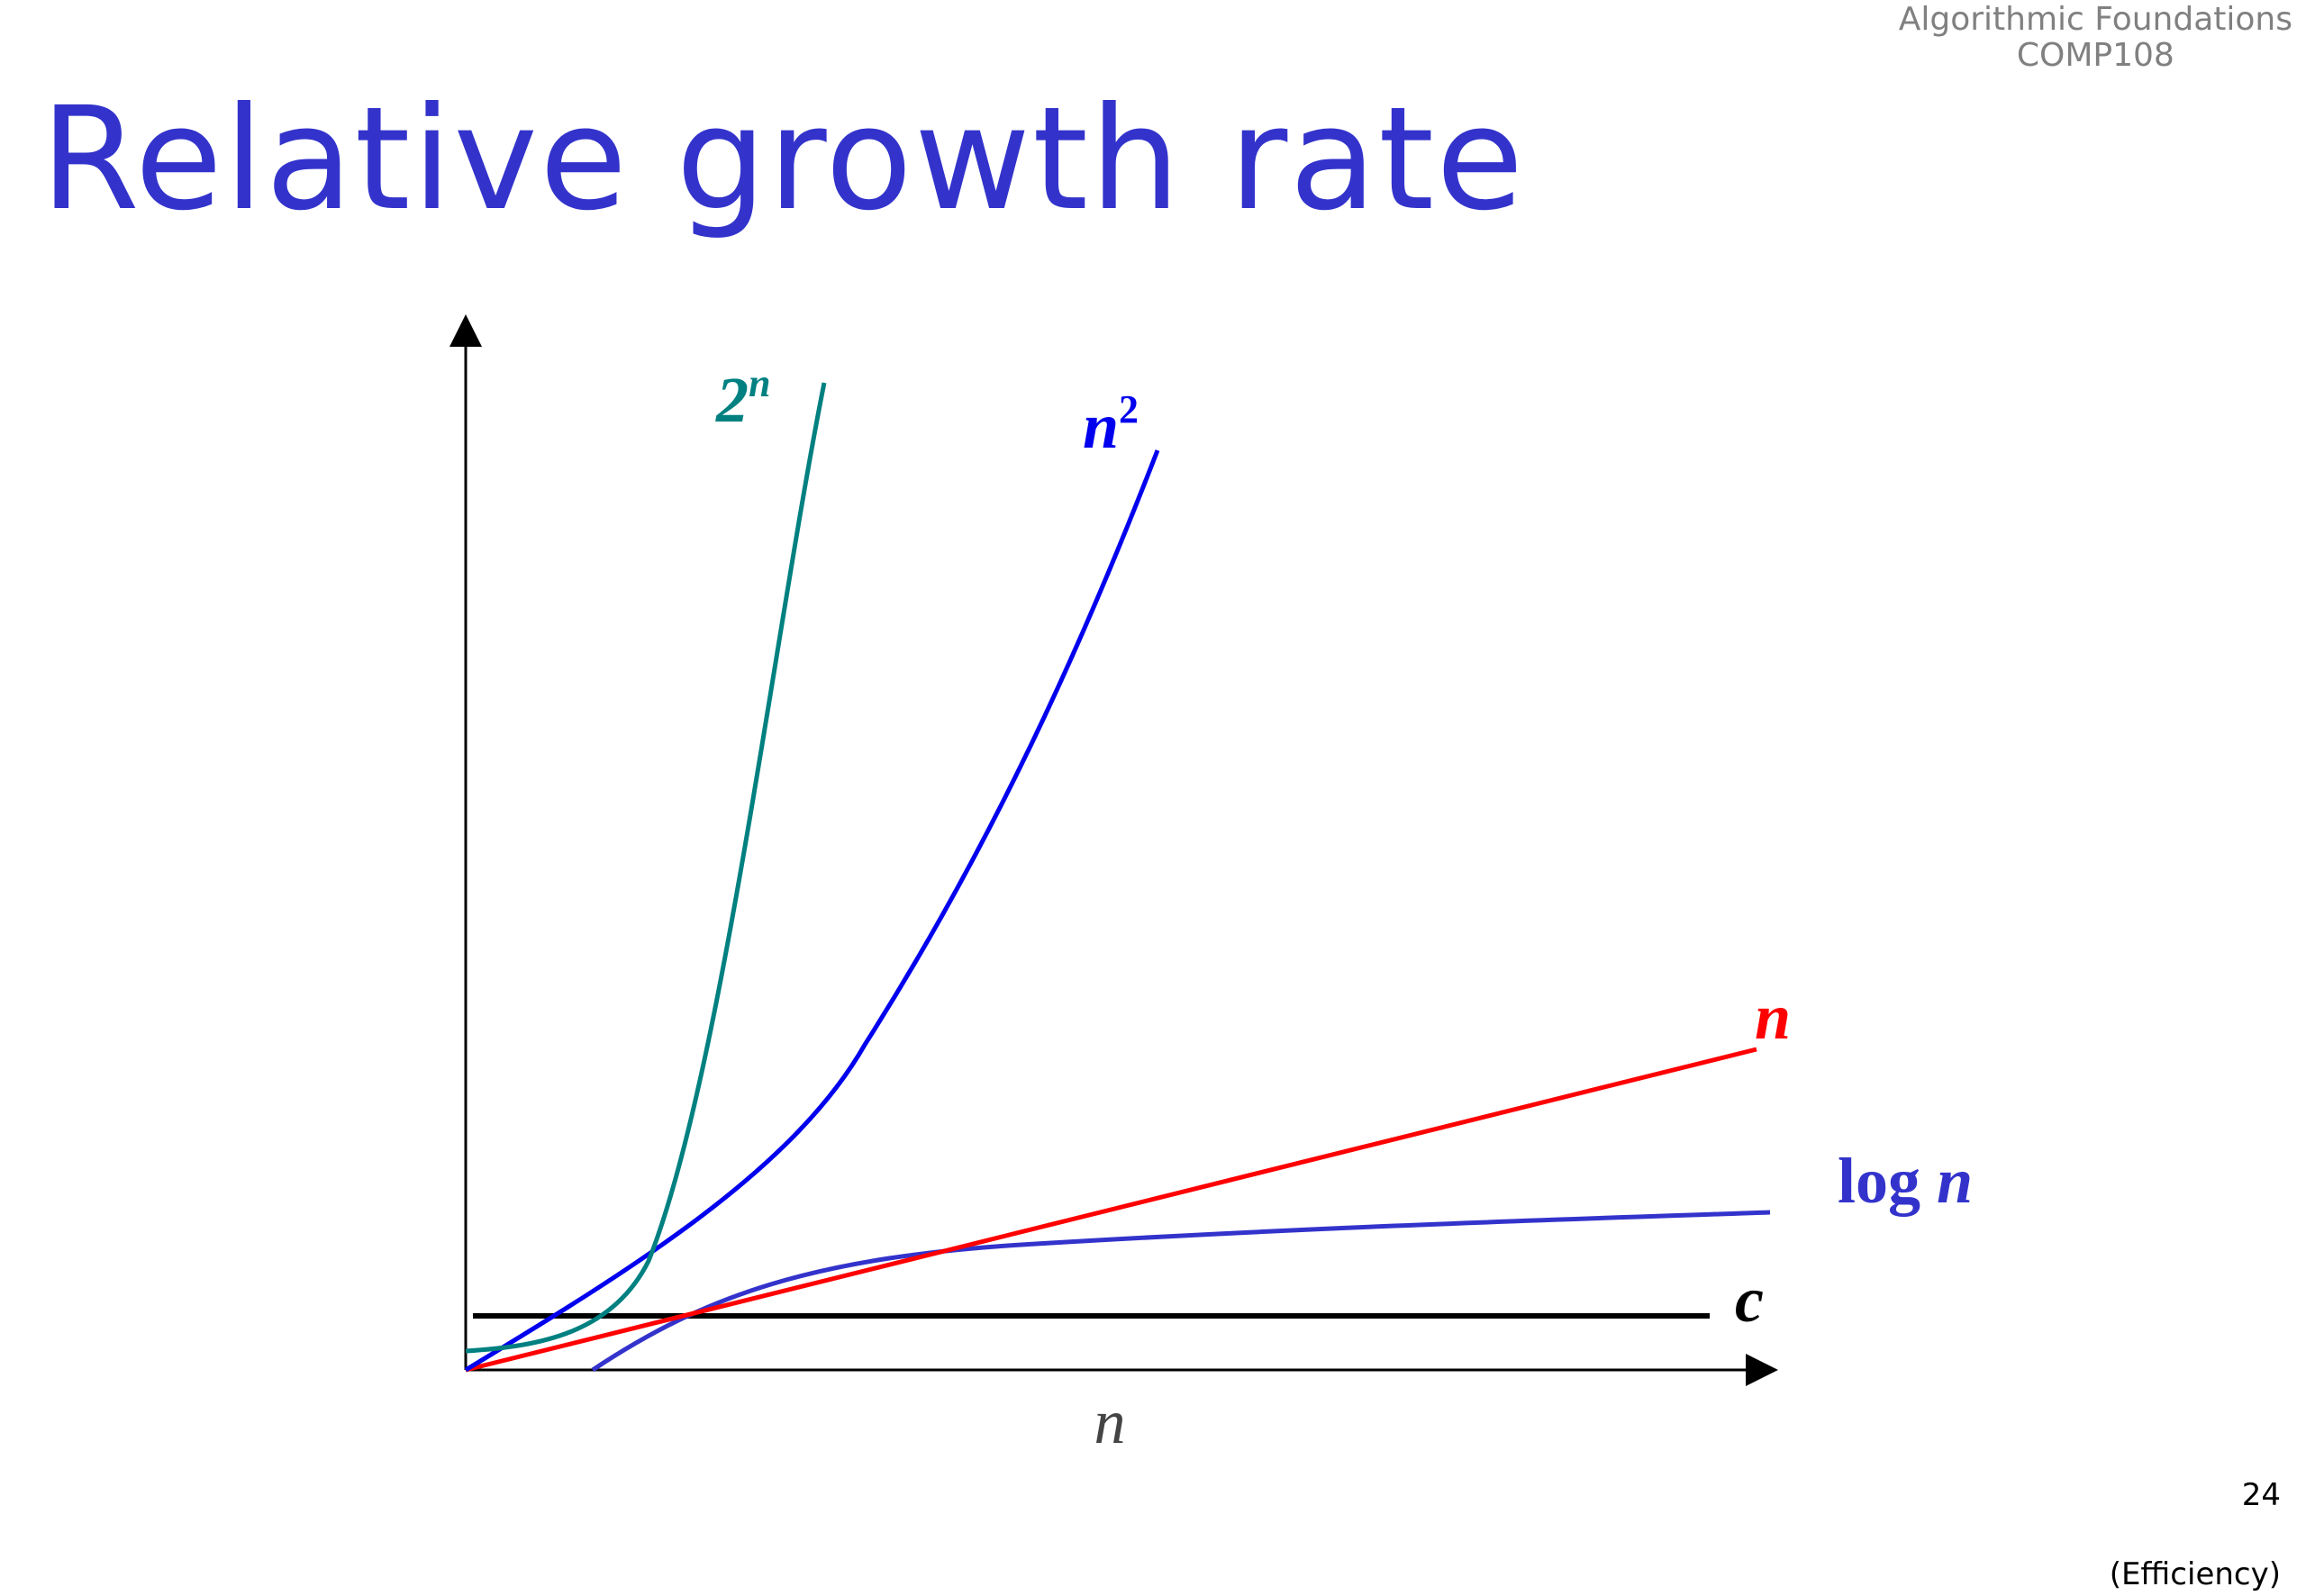 The height and width of the screenshot is (1596, 2306). Describe the element at coordinates (646, 868) in the screenshot. I see `series-line-2-to-n` at that location.